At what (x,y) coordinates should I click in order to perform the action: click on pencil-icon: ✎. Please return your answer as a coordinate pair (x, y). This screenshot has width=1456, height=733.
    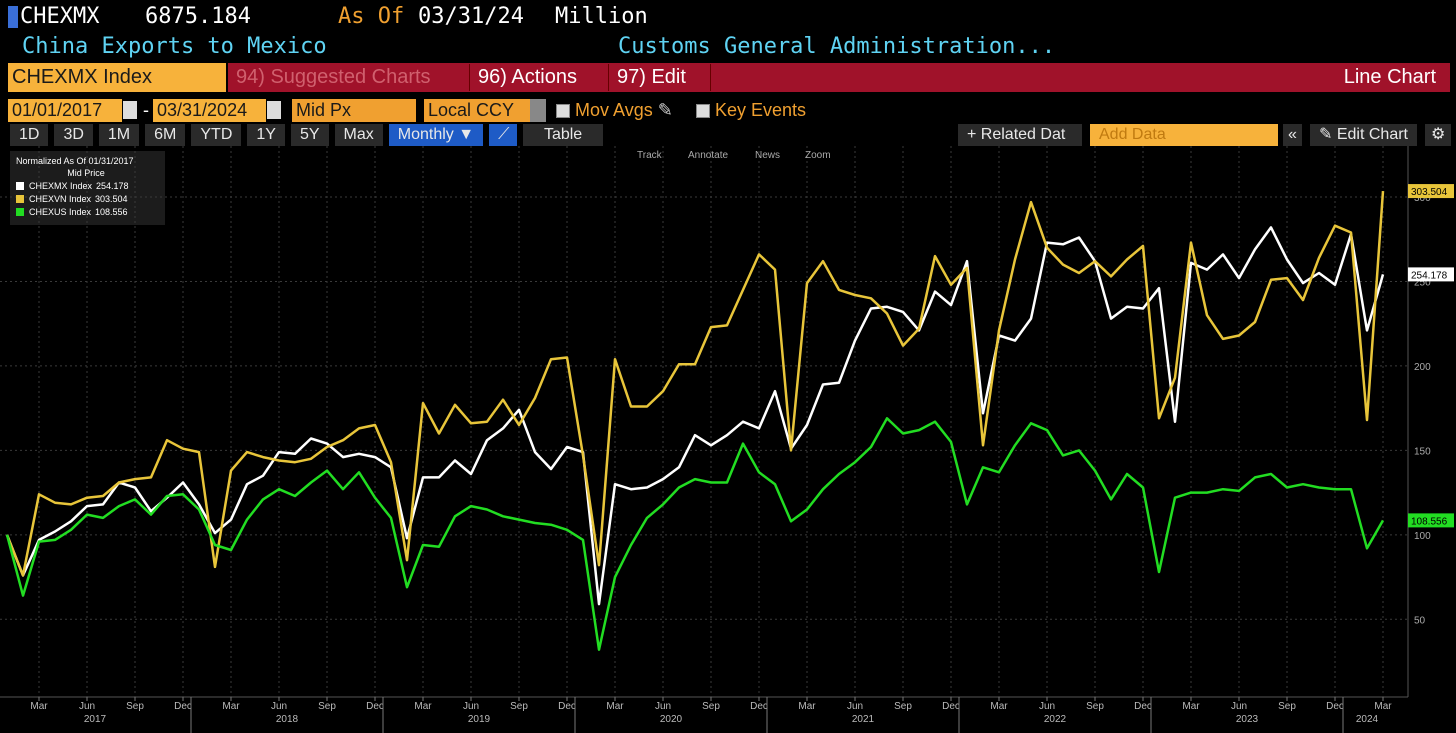
    Looking at the image, I should click on (665, 110).